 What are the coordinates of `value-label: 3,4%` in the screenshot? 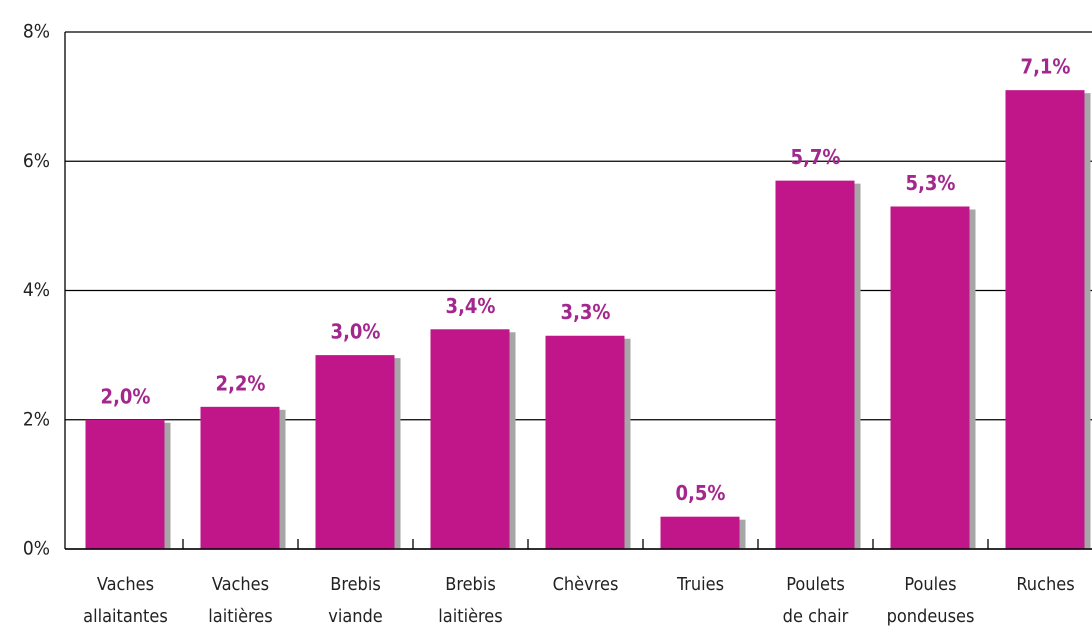 It's located at (471, 306).